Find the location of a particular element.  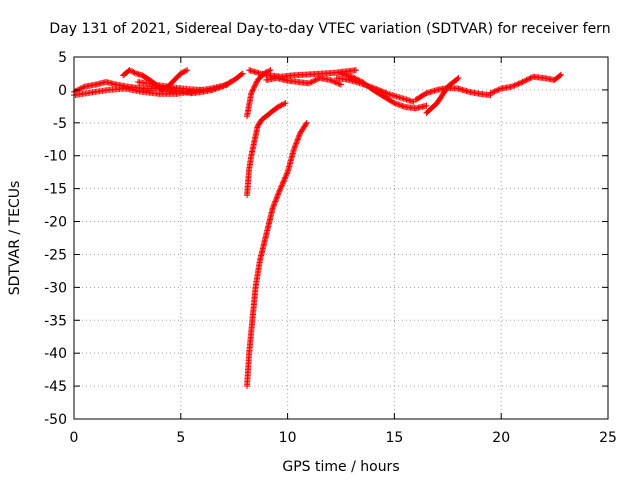

series-arc-g is located at coordinates (384, 91).